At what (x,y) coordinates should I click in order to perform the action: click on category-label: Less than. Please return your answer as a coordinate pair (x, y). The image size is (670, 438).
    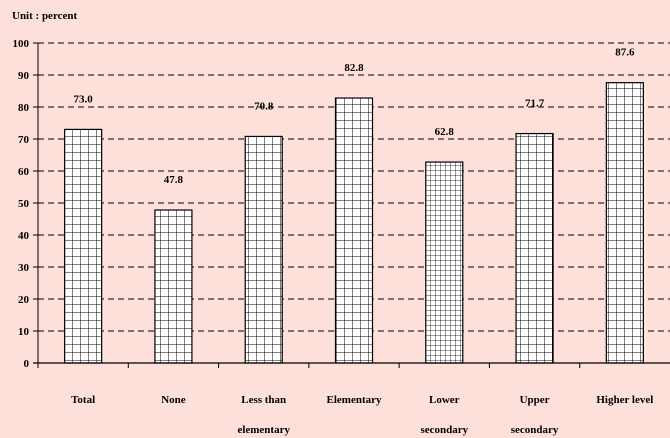
    Looking at the image, I should click on (263, 400).